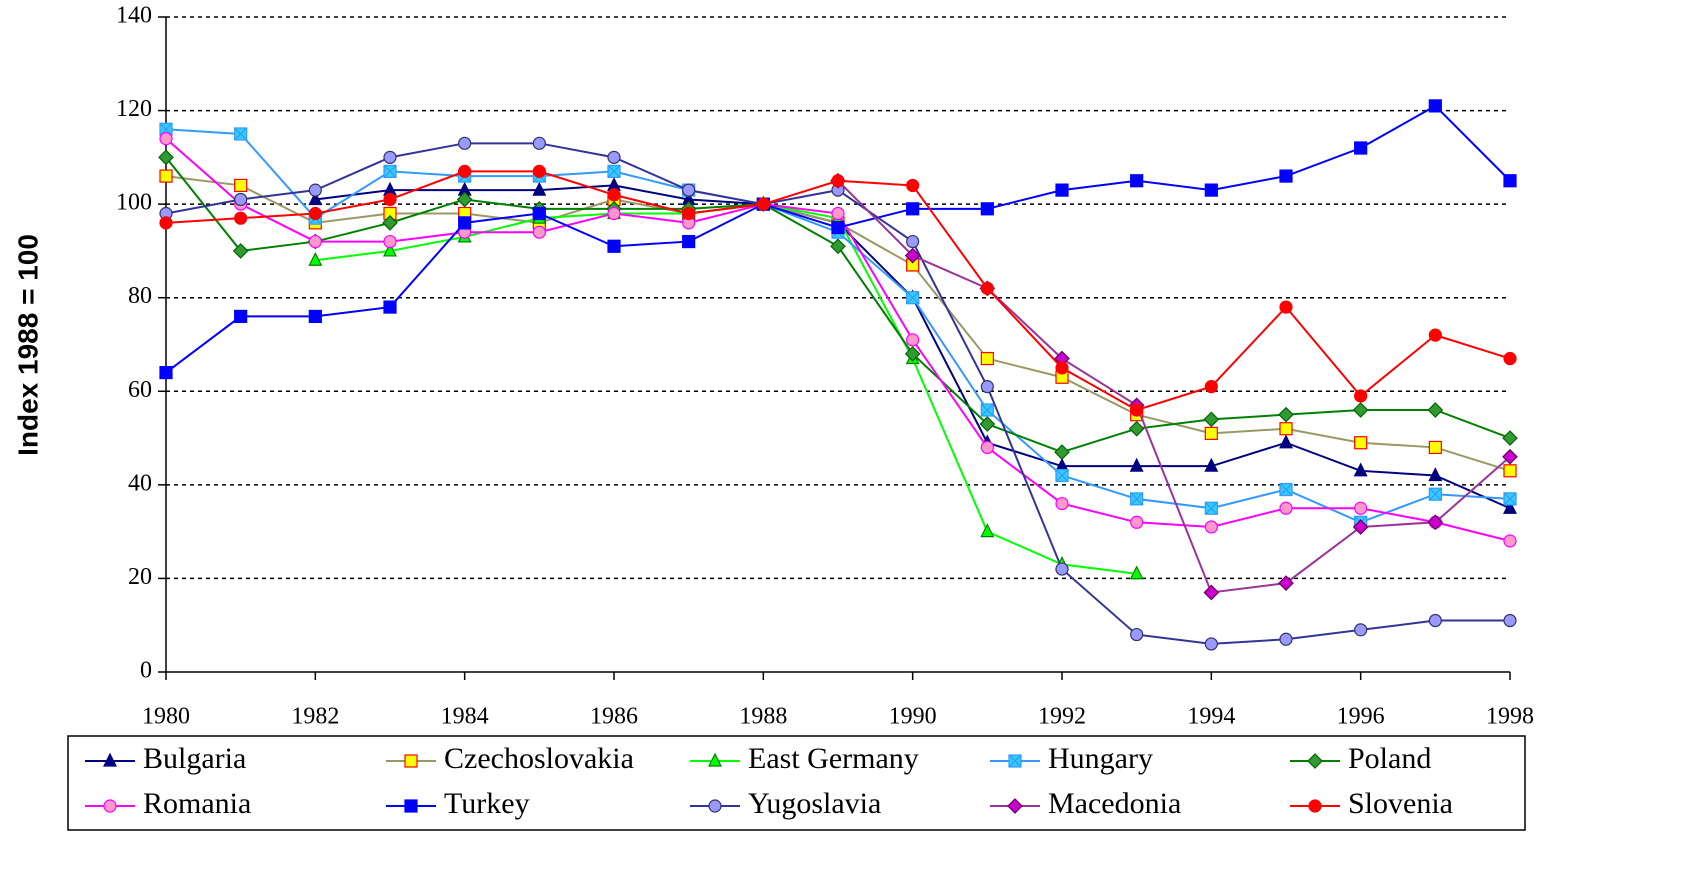 The height and width of the screenshot is (894, 1681). I want to click on y-tick-label: 40, so click(140, 483).